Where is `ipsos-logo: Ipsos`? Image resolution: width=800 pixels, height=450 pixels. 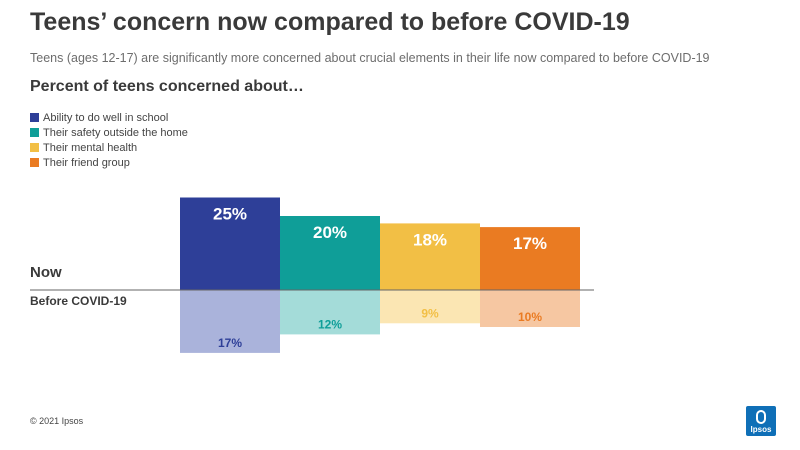 ipsos-logo: Ipsos is located at coordinates (761, 421).